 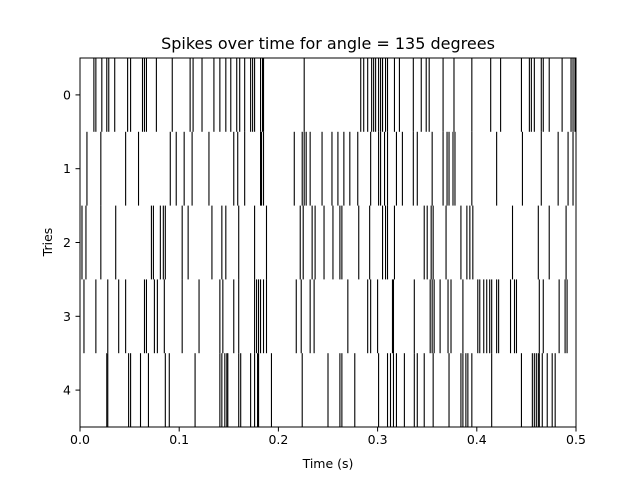 What do you see at coordinates (378, 439) in the screenshot?
I see `x-tick-label: 0.3` at bounding box center [378, 439].